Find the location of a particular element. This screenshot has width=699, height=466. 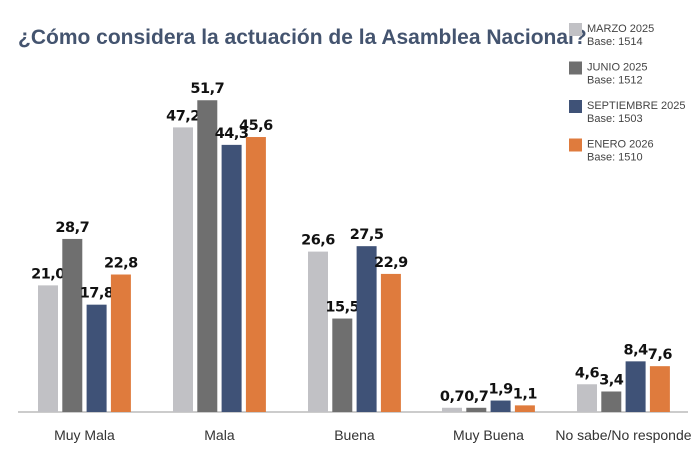

data-label: 7,6 is located at coordinates (660, 355).